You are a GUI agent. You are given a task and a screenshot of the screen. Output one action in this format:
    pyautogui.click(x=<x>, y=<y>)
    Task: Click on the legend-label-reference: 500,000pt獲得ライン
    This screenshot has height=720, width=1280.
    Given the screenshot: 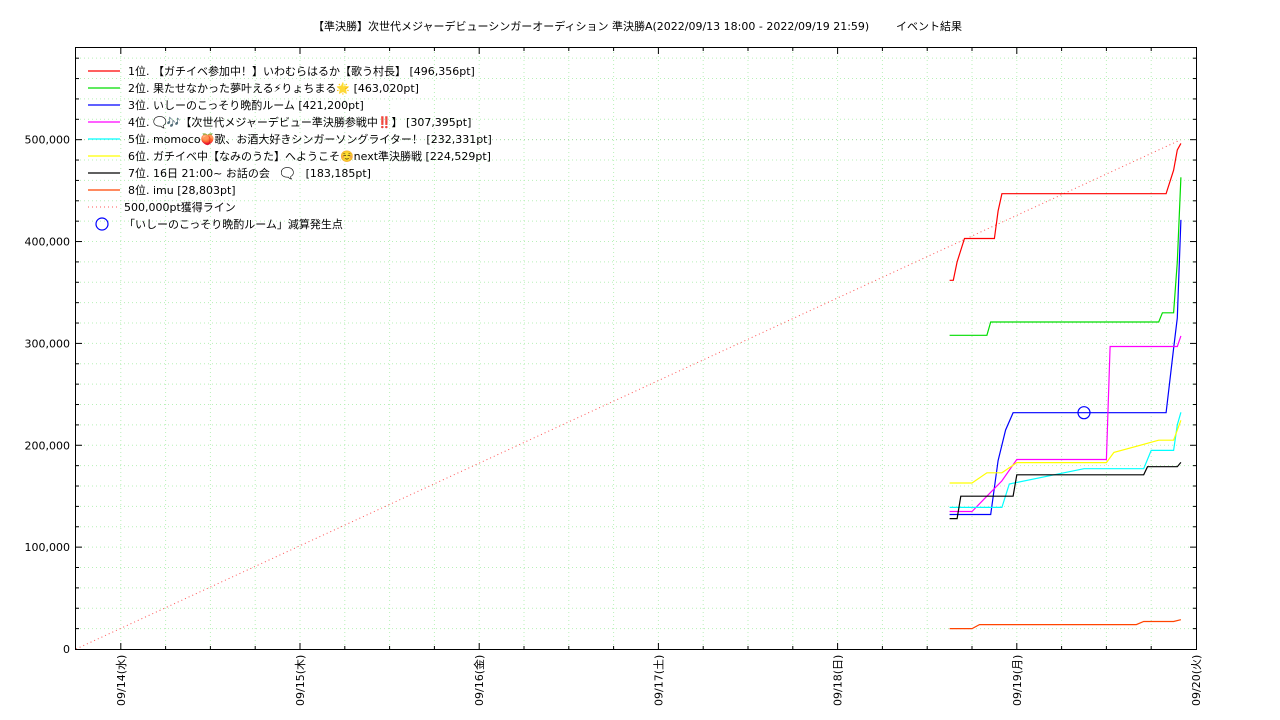 What is the action you would take?
    pyautogui.click(x=180, y=207)
    